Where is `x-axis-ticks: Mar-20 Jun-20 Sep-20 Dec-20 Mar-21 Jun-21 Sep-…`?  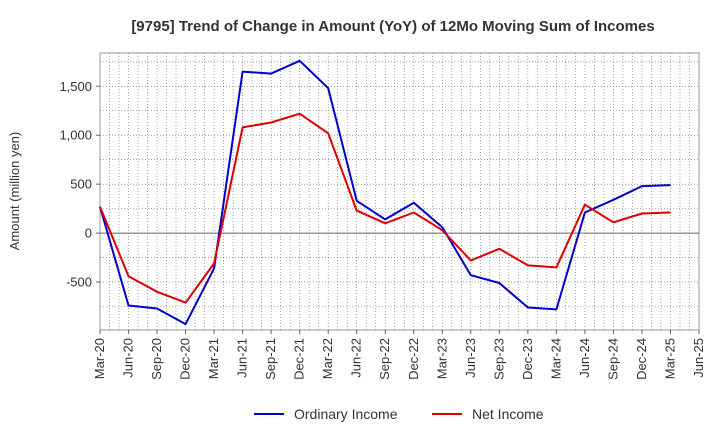
x-axis-ticks: Mar-20 Jun-20 Sep-20 Dec-20 Mar-21 Jun-21 Sep-… is located at coordinates (399, 355).